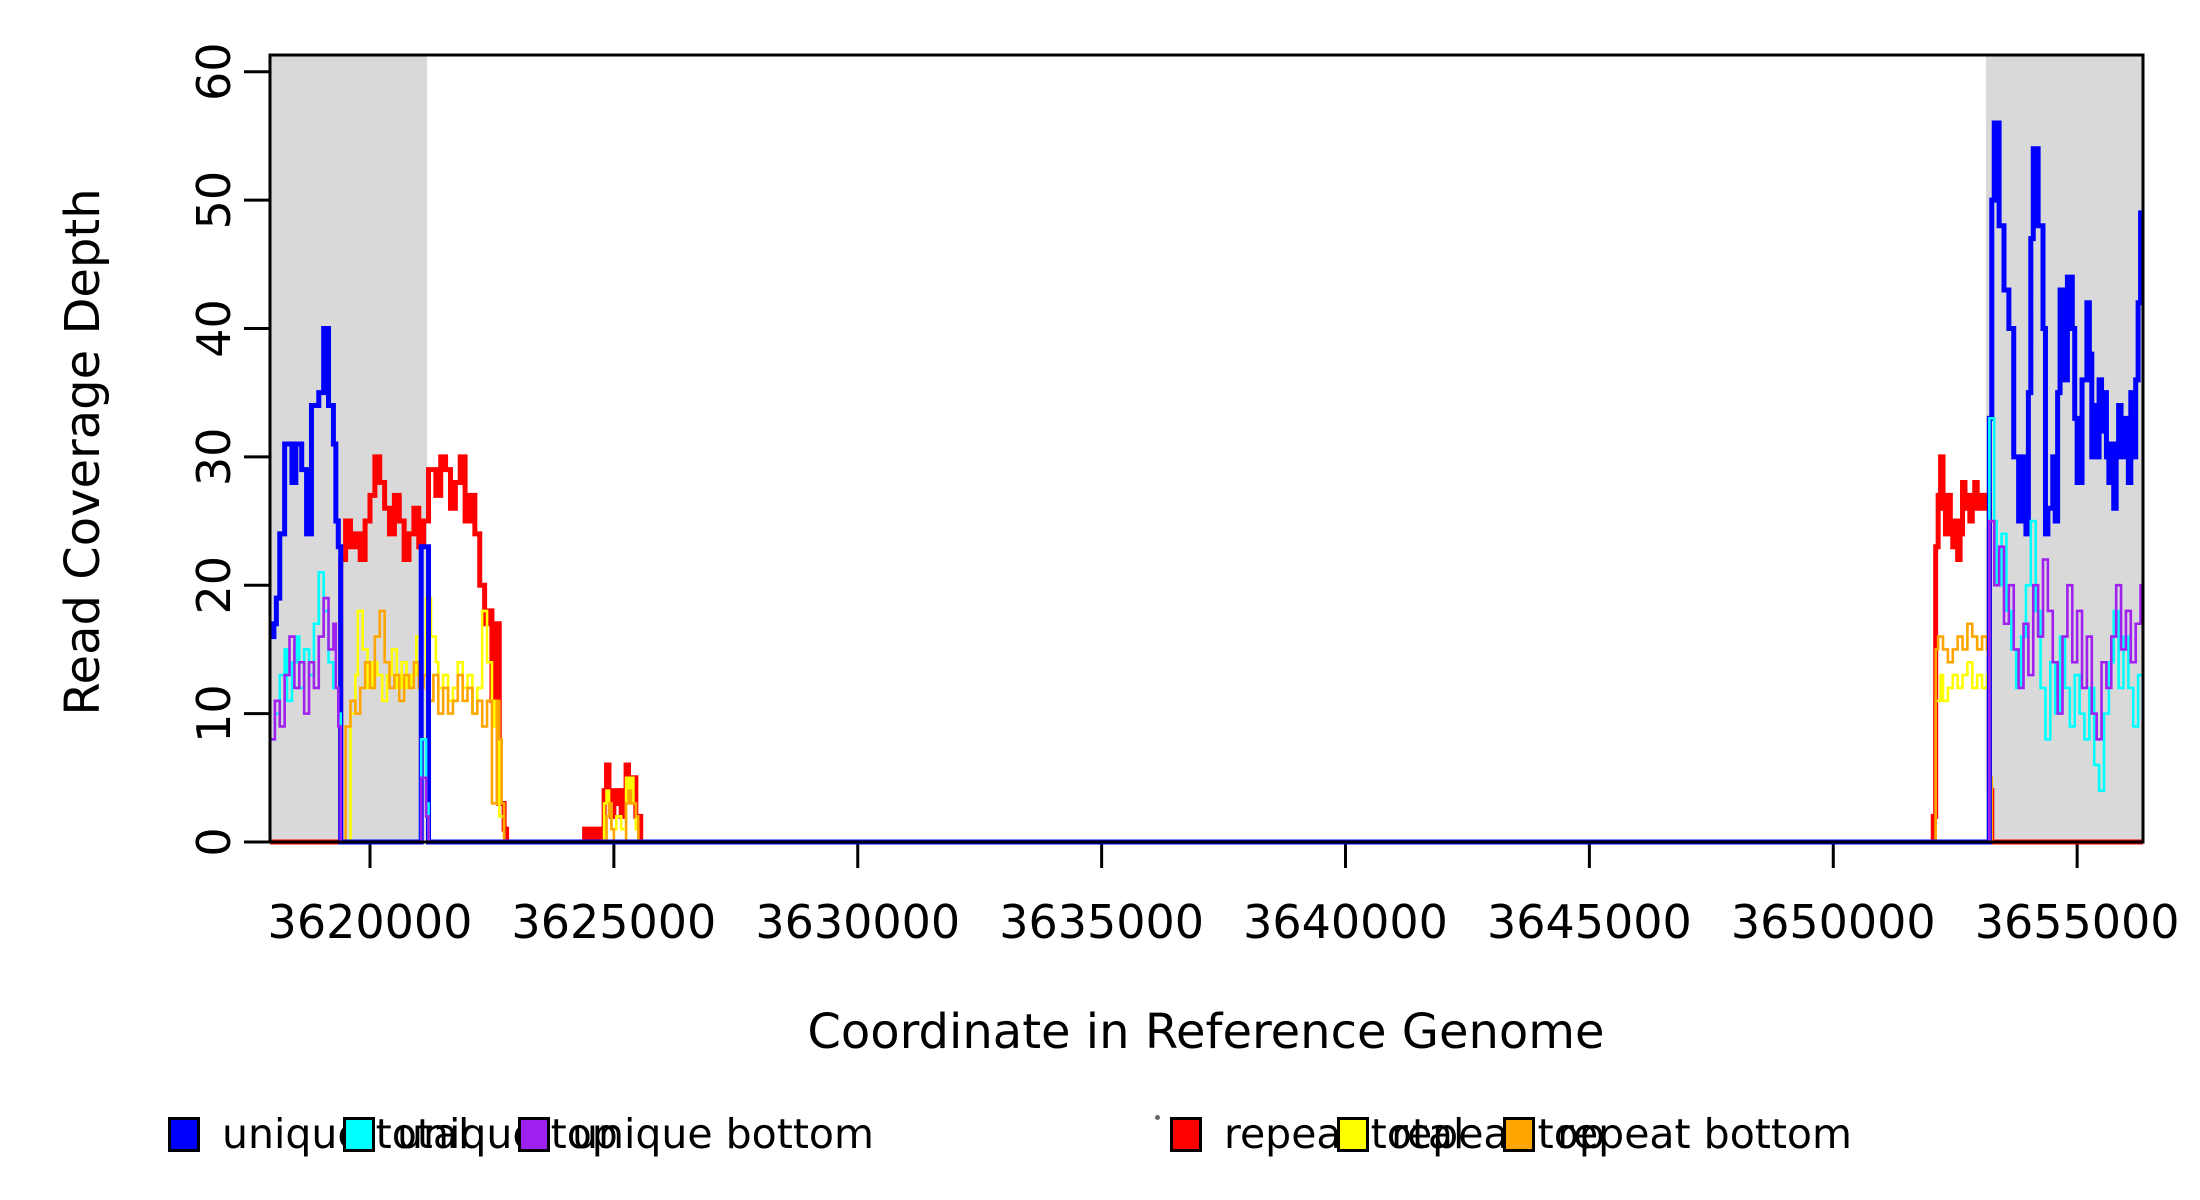 The width and height of the screenshot is (2200, 1200). Describe the element at coordinates (184, 1134) in the screenshot. I see `legend-swatch-unique-total` at that location.